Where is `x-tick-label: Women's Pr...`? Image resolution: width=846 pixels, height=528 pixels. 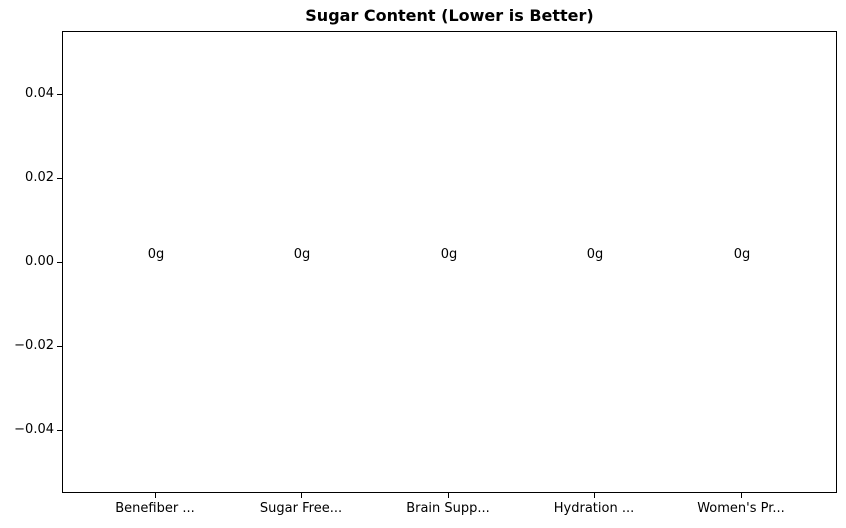 x-tick-label: Women's Pr... is located at coordinates (741, 508).